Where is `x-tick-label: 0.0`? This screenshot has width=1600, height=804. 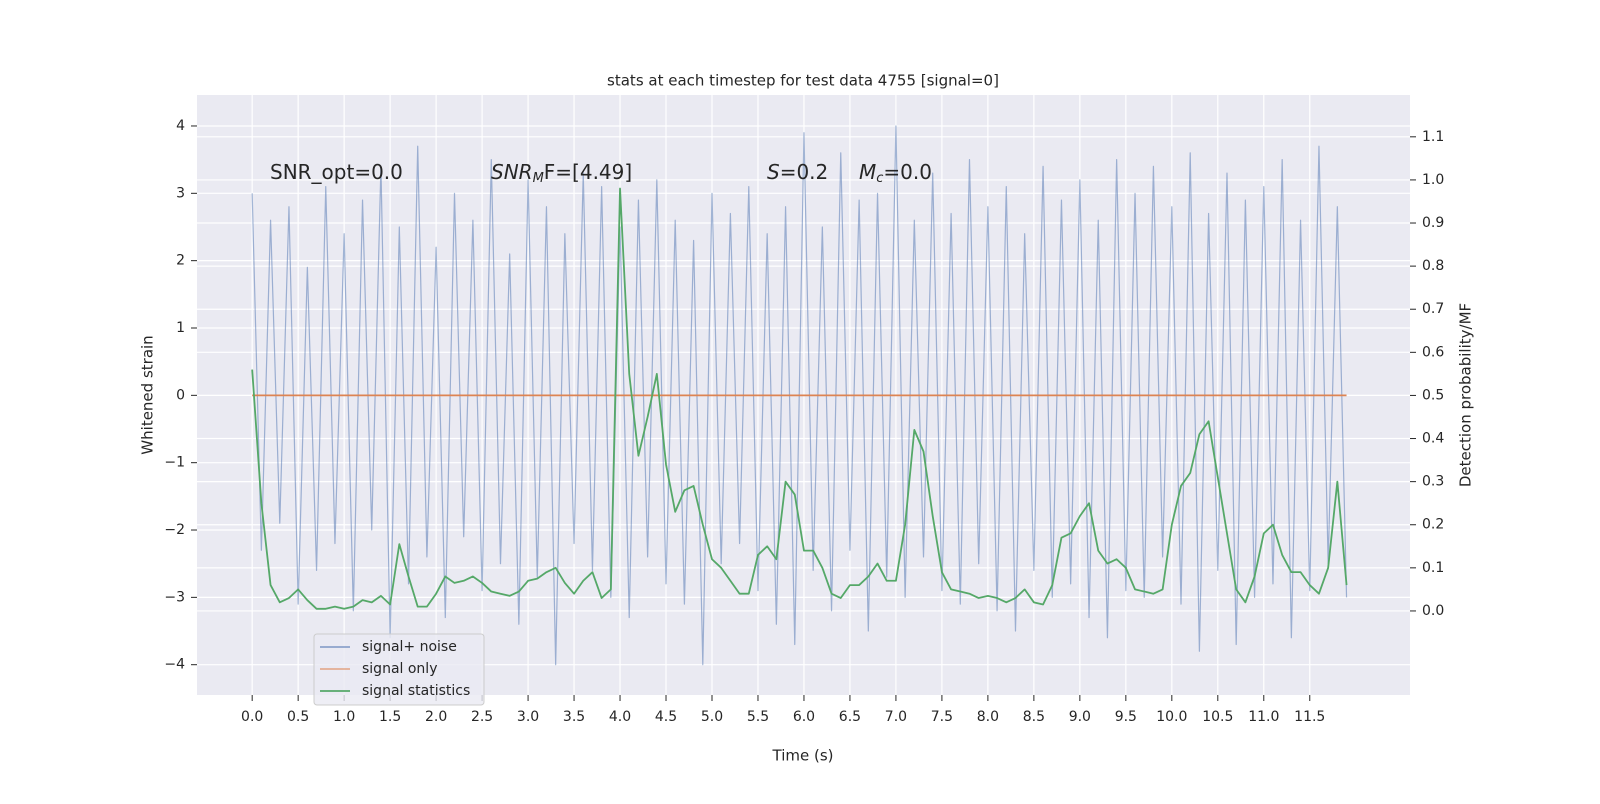
x-tick-label: 0.0 is located at coordinates (252, 717).